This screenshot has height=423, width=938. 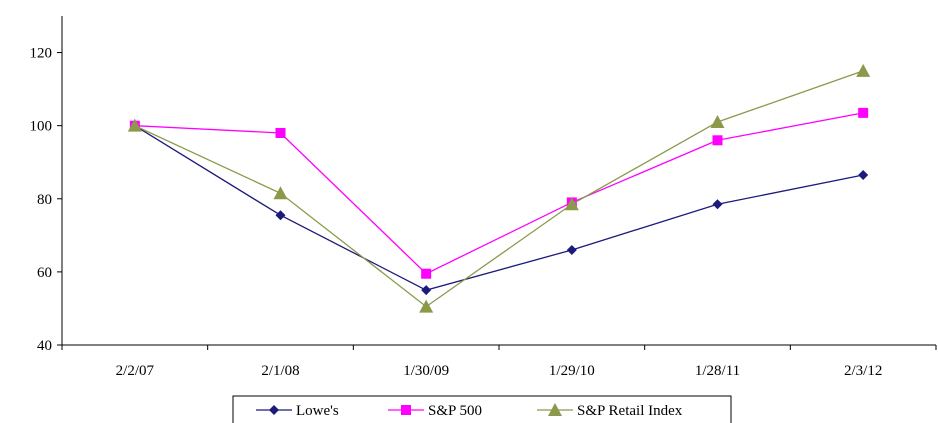 I want to click on legend-box, so click(x=482, y=409).